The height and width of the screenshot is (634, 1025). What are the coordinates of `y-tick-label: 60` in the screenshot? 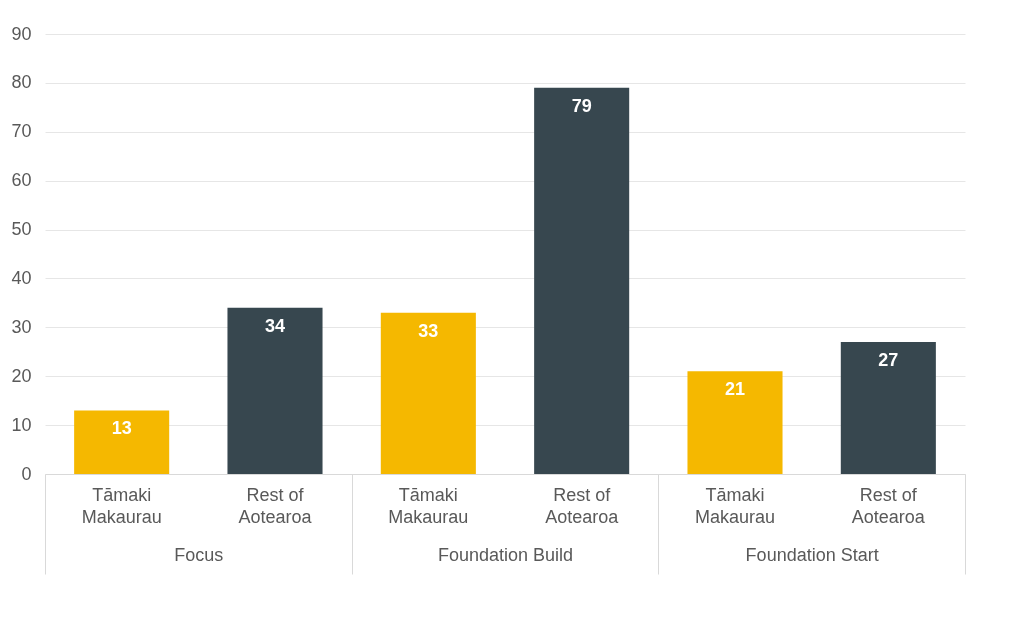 It's located at (21, 180).